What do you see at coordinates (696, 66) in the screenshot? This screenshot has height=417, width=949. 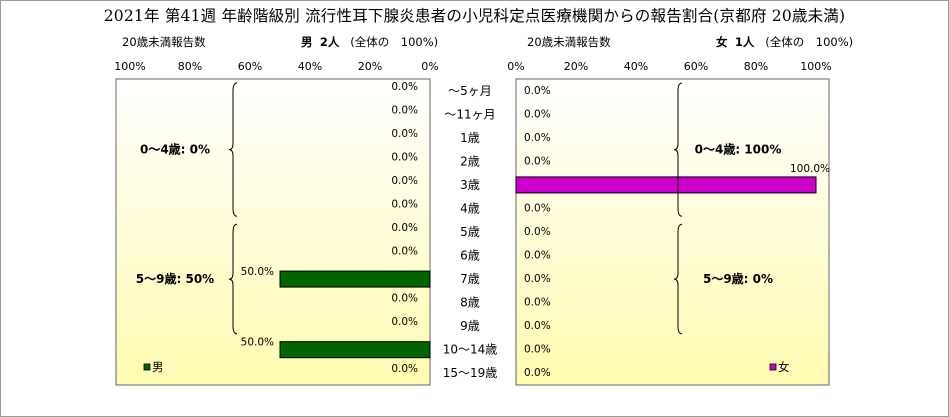 I see `right-tick-label: 60%` at bounding box center [696, 66].